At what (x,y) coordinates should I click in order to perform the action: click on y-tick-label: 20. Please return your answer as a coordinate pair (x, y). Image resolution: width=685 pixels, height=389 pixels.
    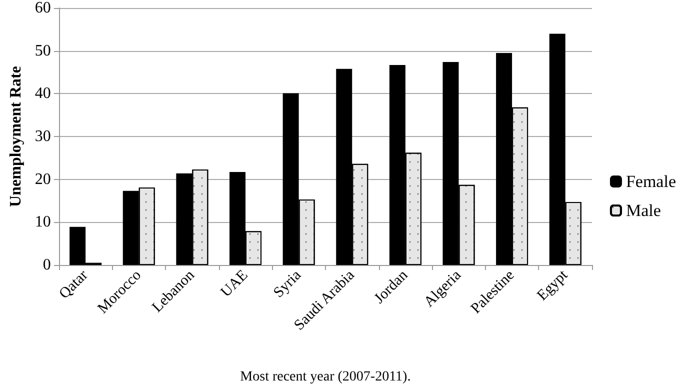
    Looking at the image, I should click on (42, 179).